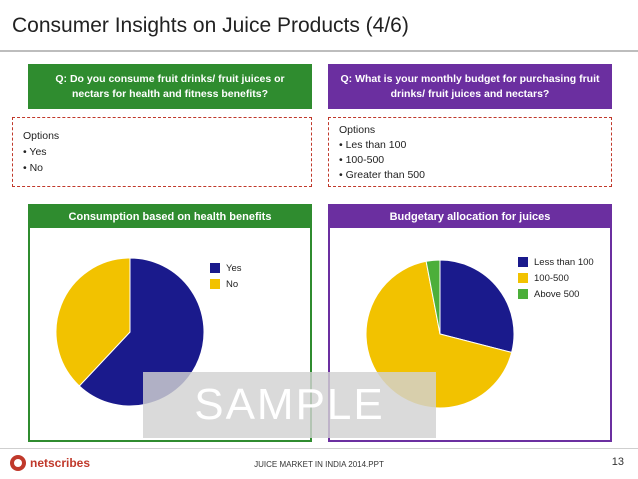 This screenshot has height=479, width=638. I want to click on legend-label: Above 500, so click(557, 294).